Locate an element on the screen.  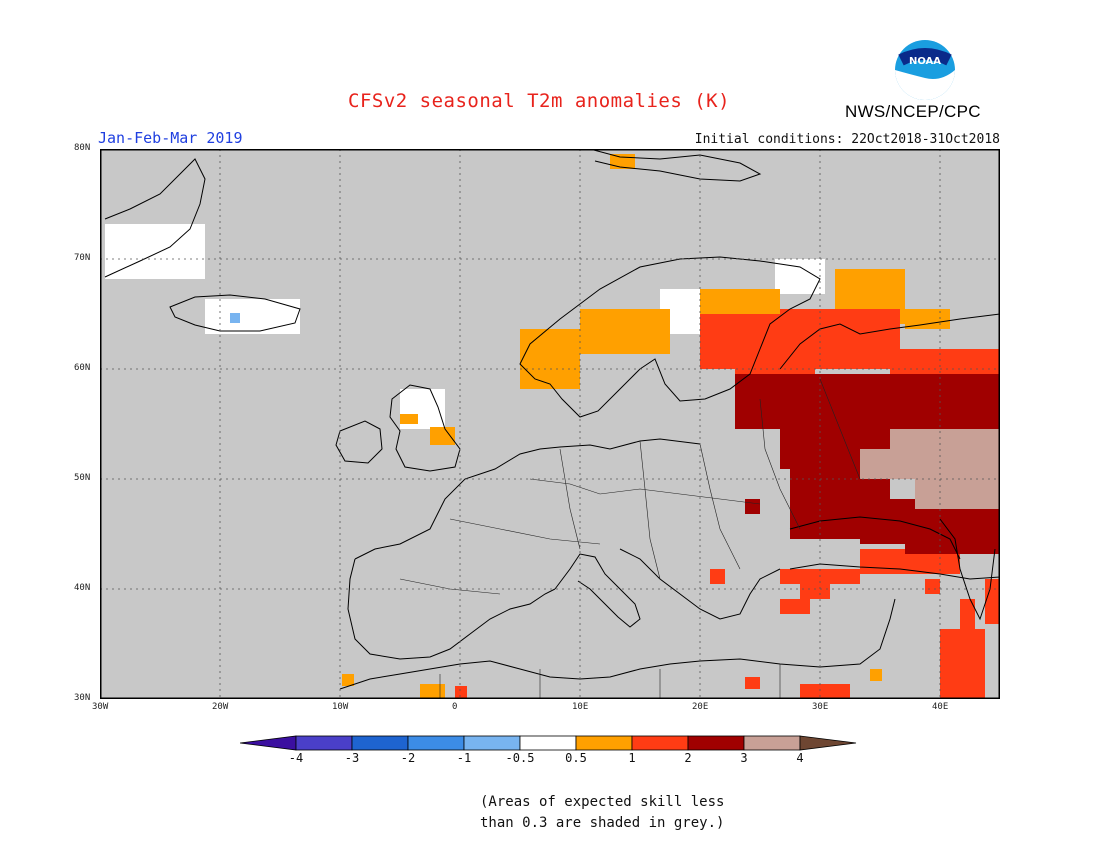
logo-text: NOAA is located at coordinates (925, 61).